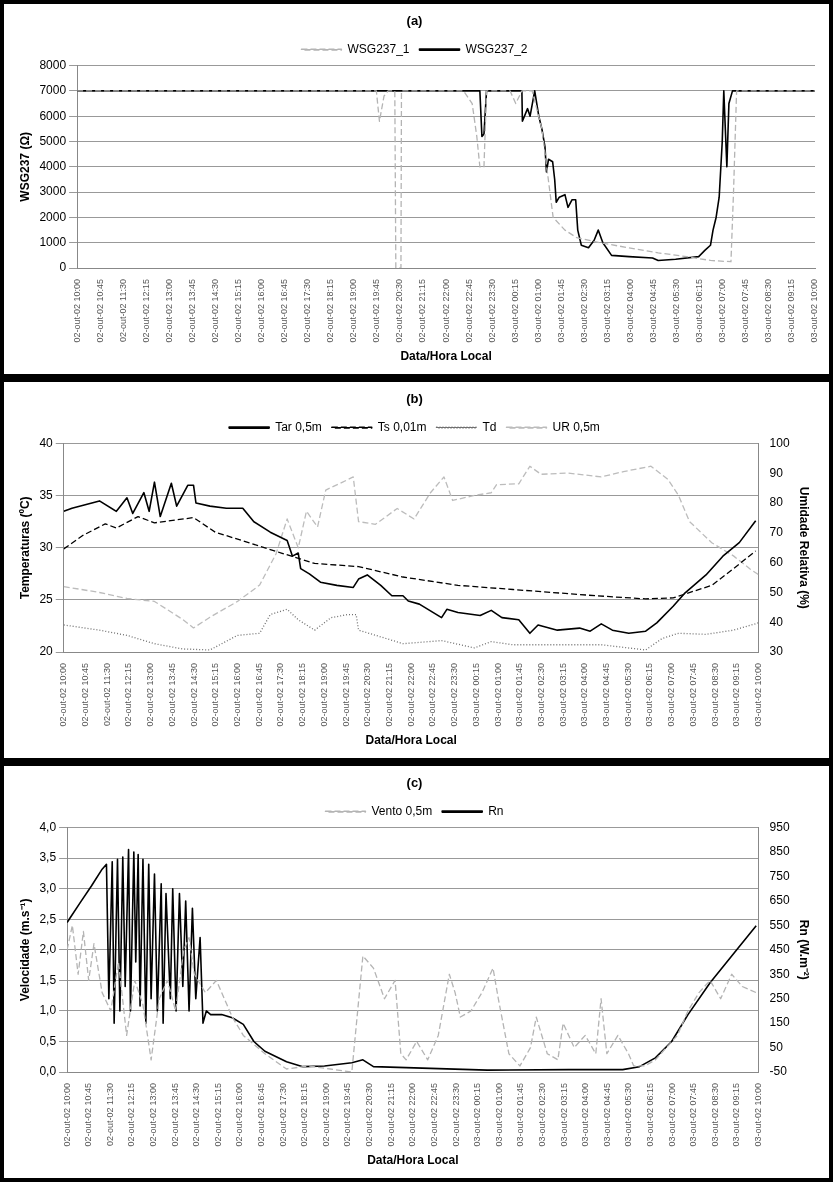 The image size is (833, 1186). Describe the element at coordinates (48, 857) in the screenshot. I see `y-tick-label: 3,5` at that location.